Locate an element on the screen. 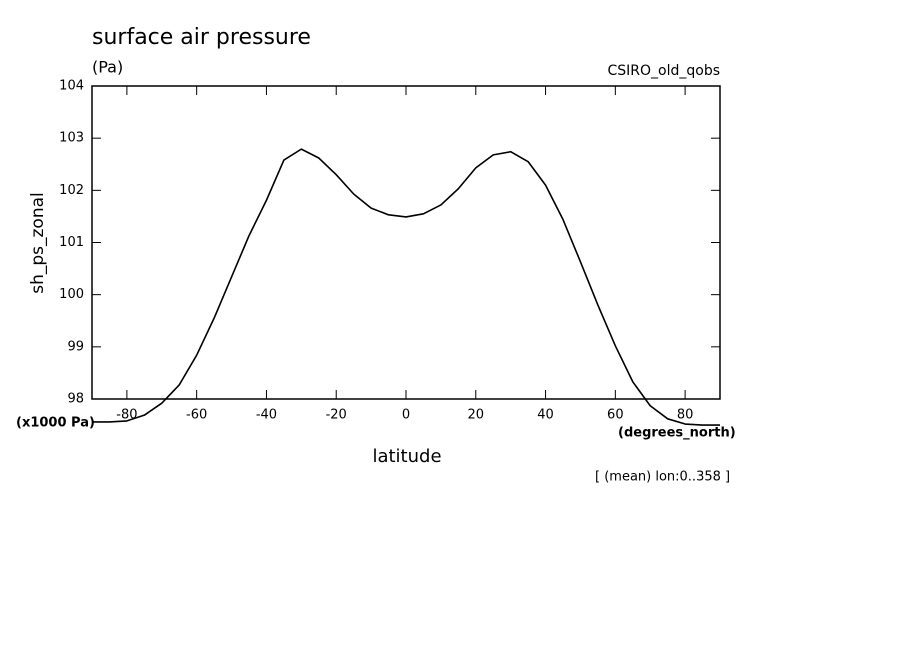 Image resolution: width=904 pixels, height=654 pixels. y-axis-label: sh_ps_zonal is located at coordinates (38, 243).